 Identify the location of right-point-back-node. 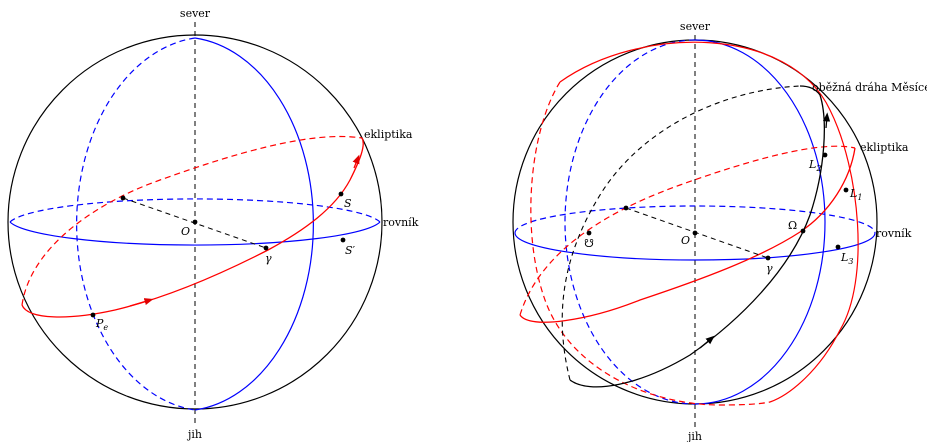
(626, 208).